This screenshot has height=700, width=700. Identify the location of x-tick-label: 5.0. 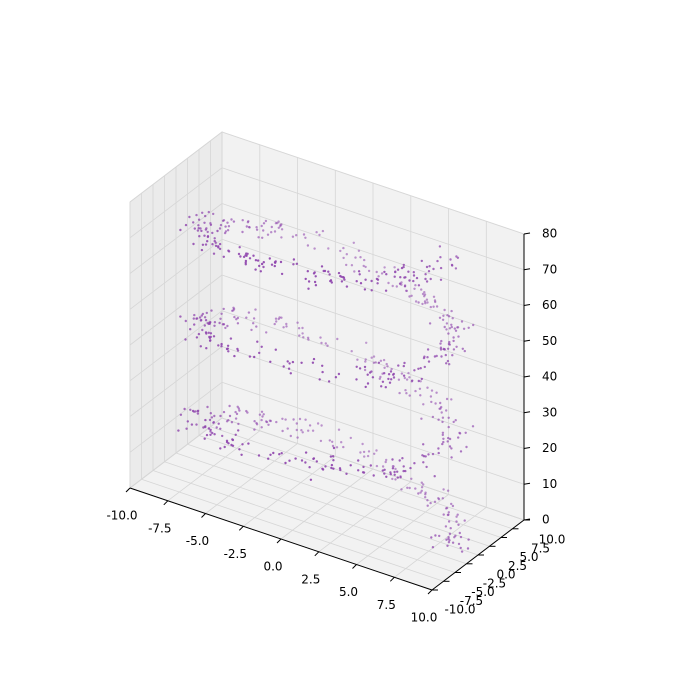
(348, 592).